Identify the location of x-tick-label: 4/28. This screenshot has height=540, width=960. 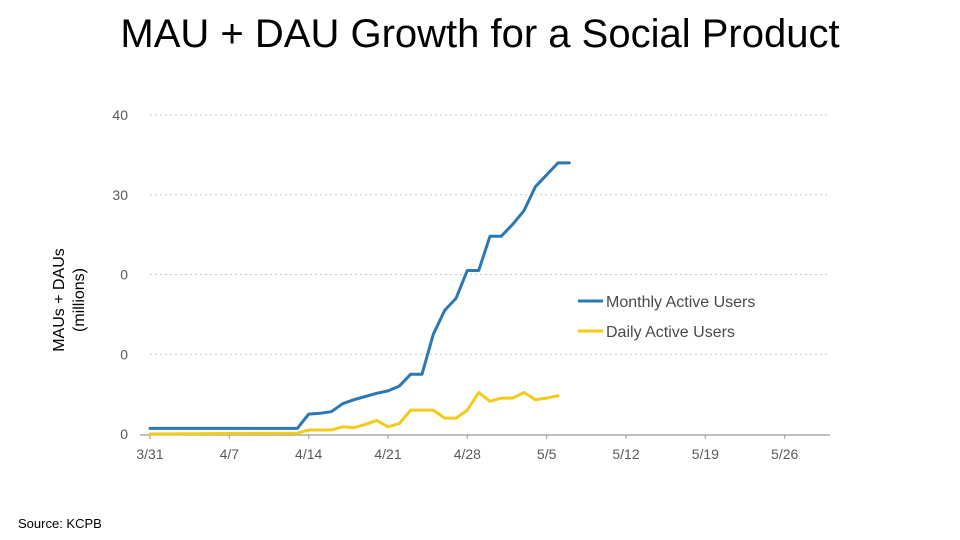
(467, 454).